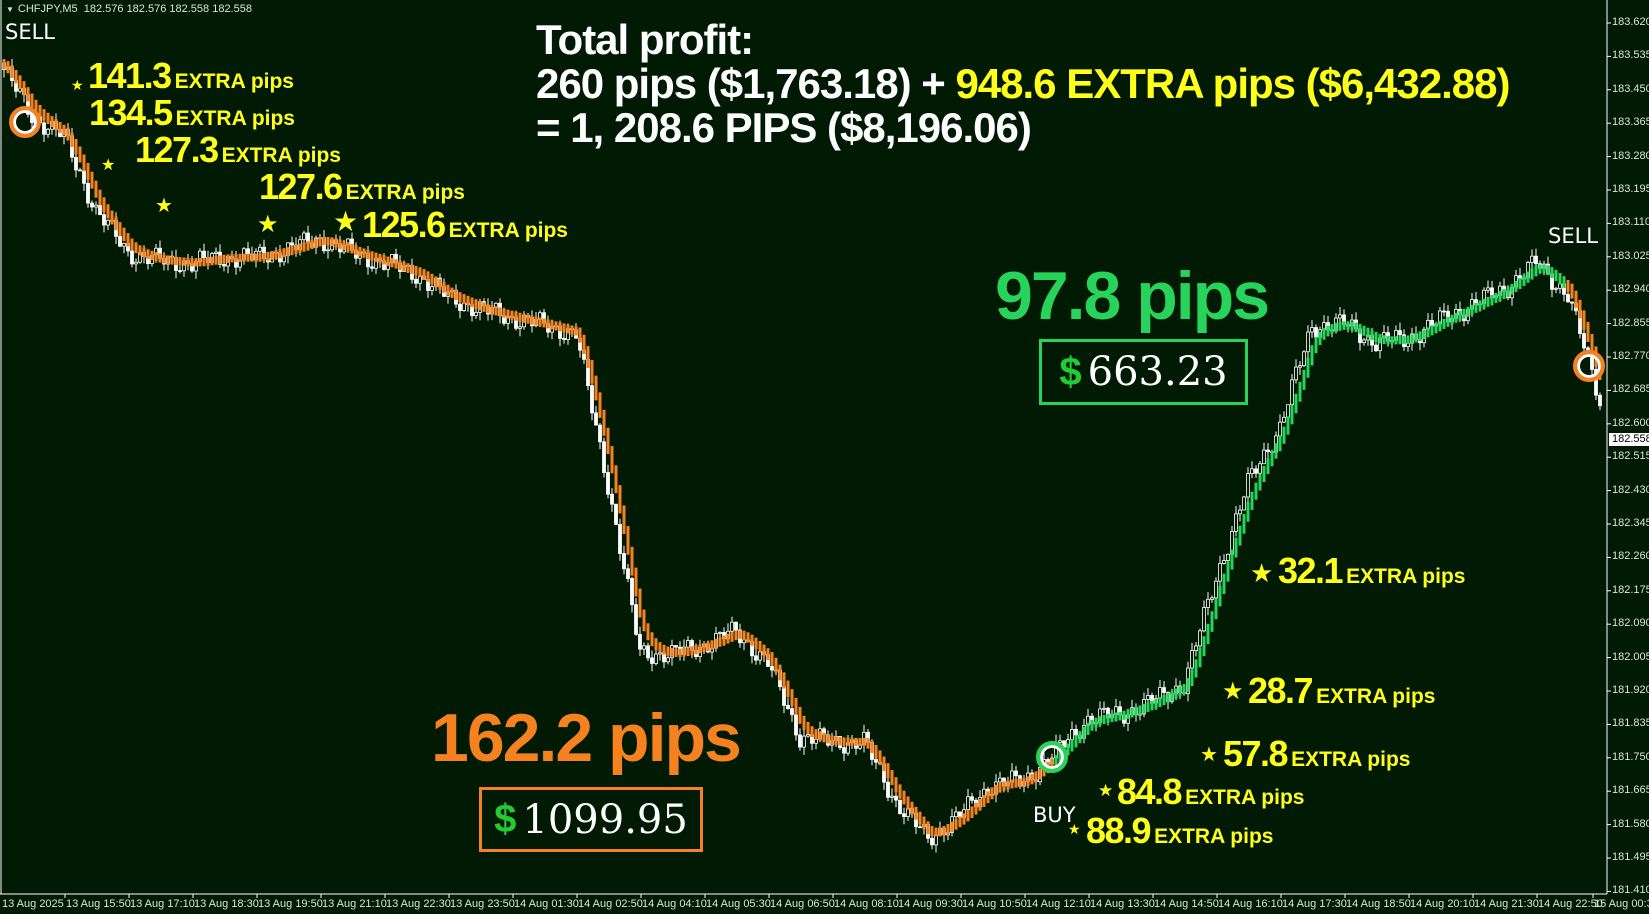  I want to click on extra-pips-label: 32.1 EXTRA pips, so click(1372, 570).